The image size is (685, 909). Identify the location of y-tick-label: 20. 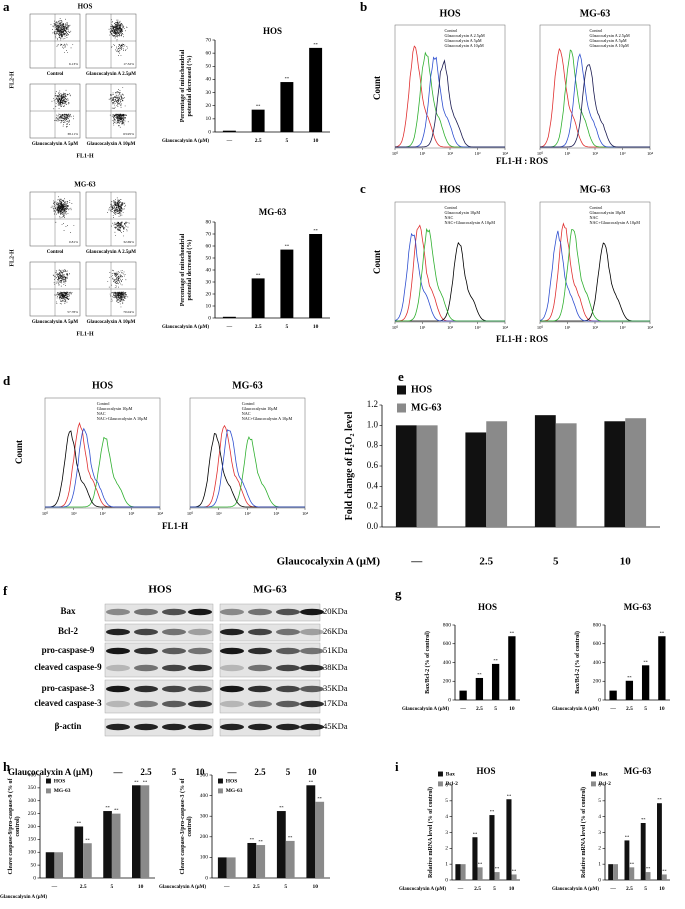
(209, 106).